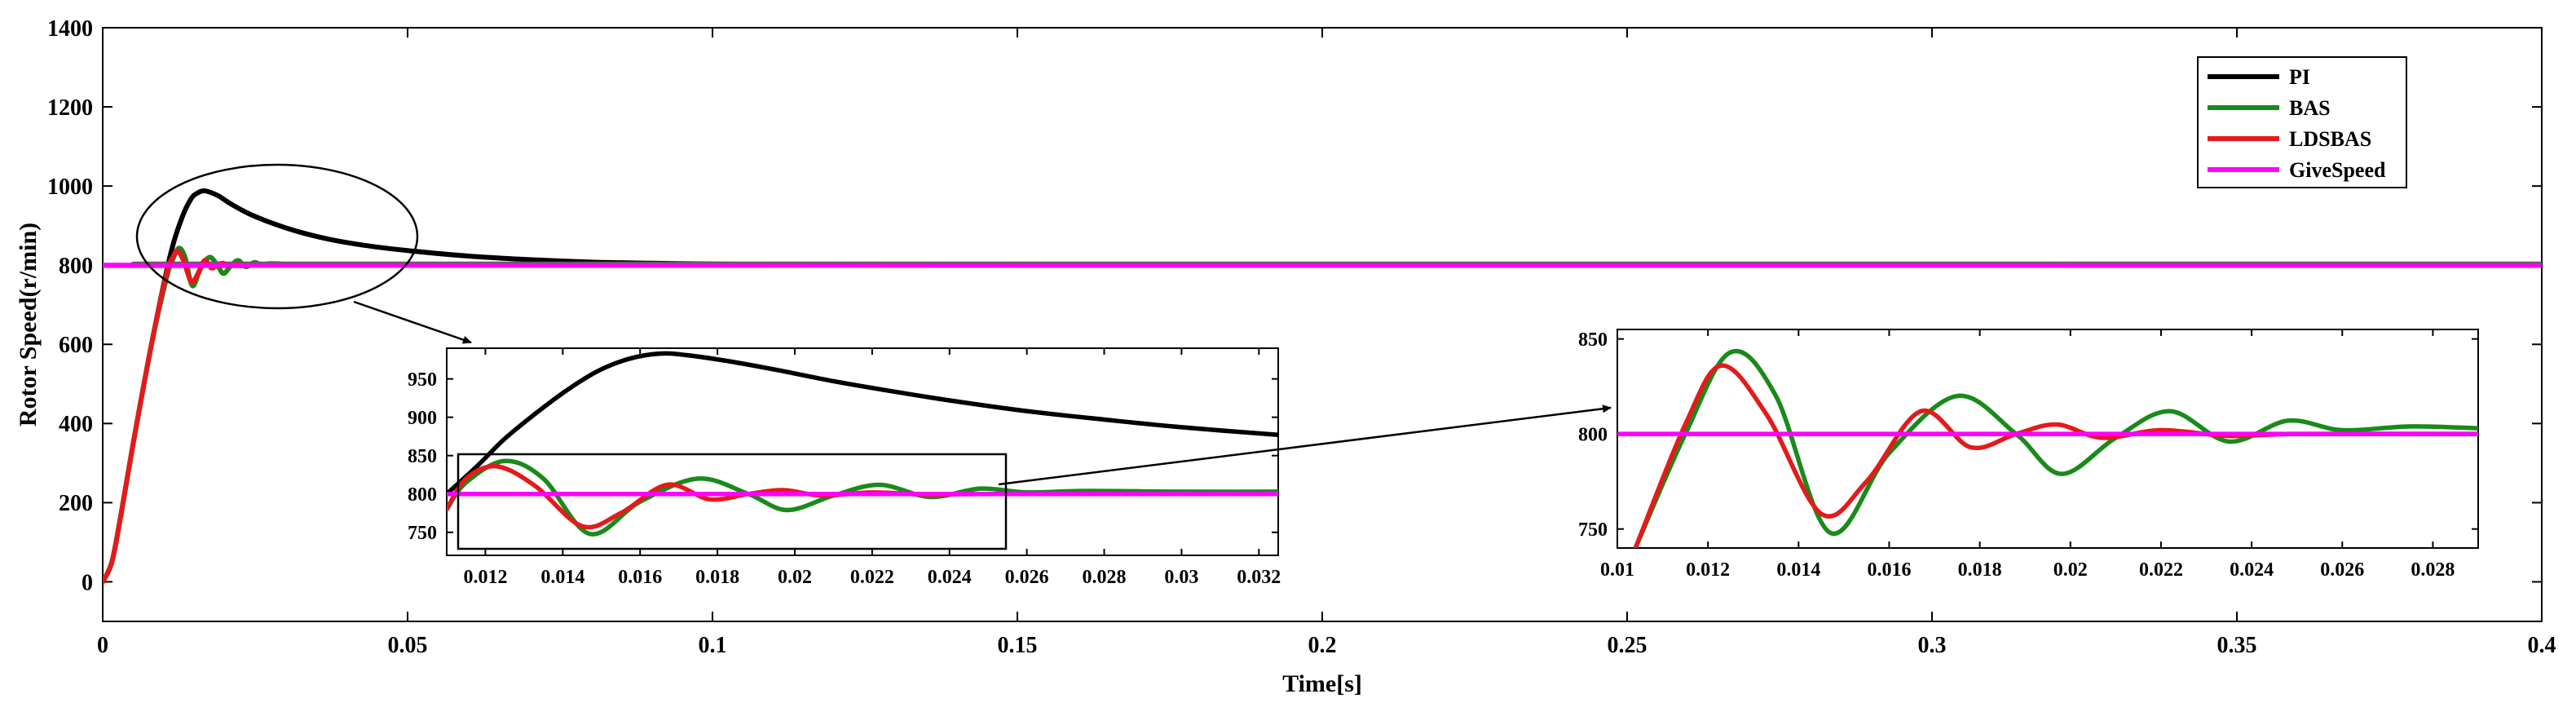 The height and width of the screenshot is (716, 2576). What do you see at coordinates (1105, 577) in the screenshot?
I see `inset1-xtick-label: 0.028` at bounding box center [1105, 577].